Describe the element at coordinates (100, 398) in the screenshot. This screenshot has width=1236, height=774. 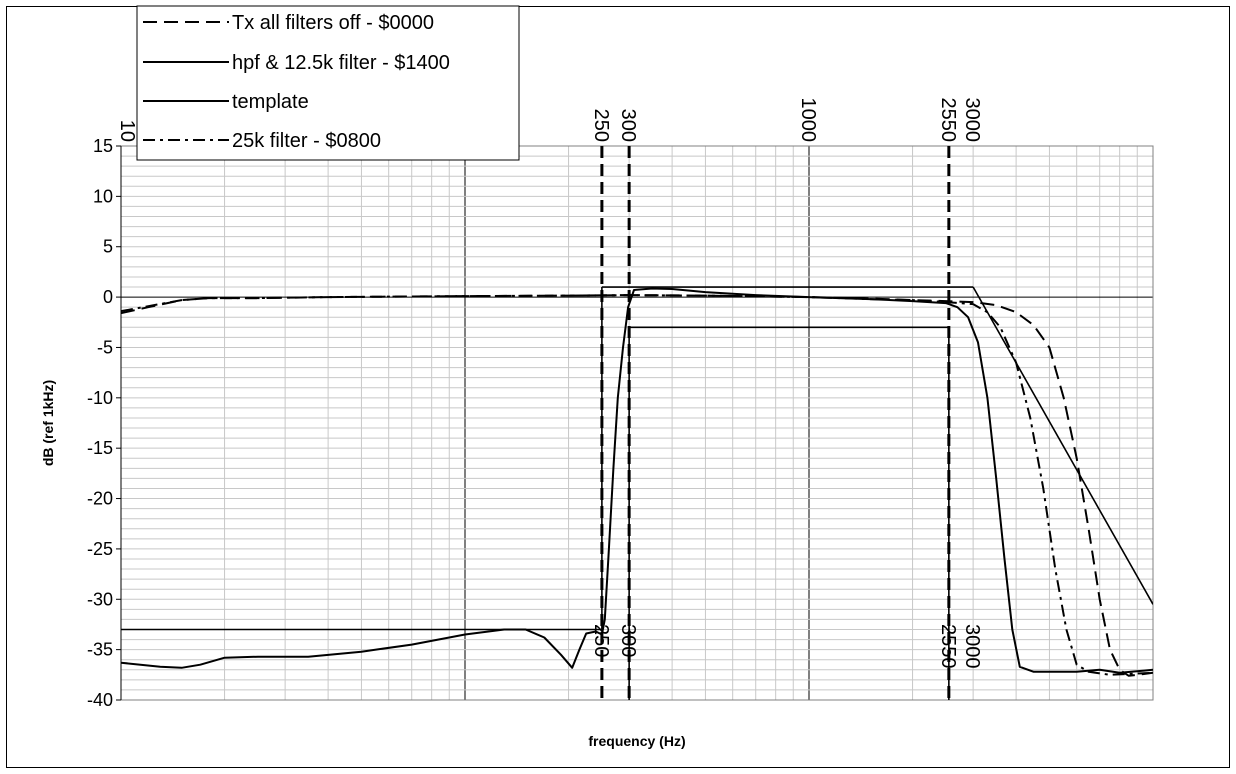
I see `y-tick-label: -10` at that location.